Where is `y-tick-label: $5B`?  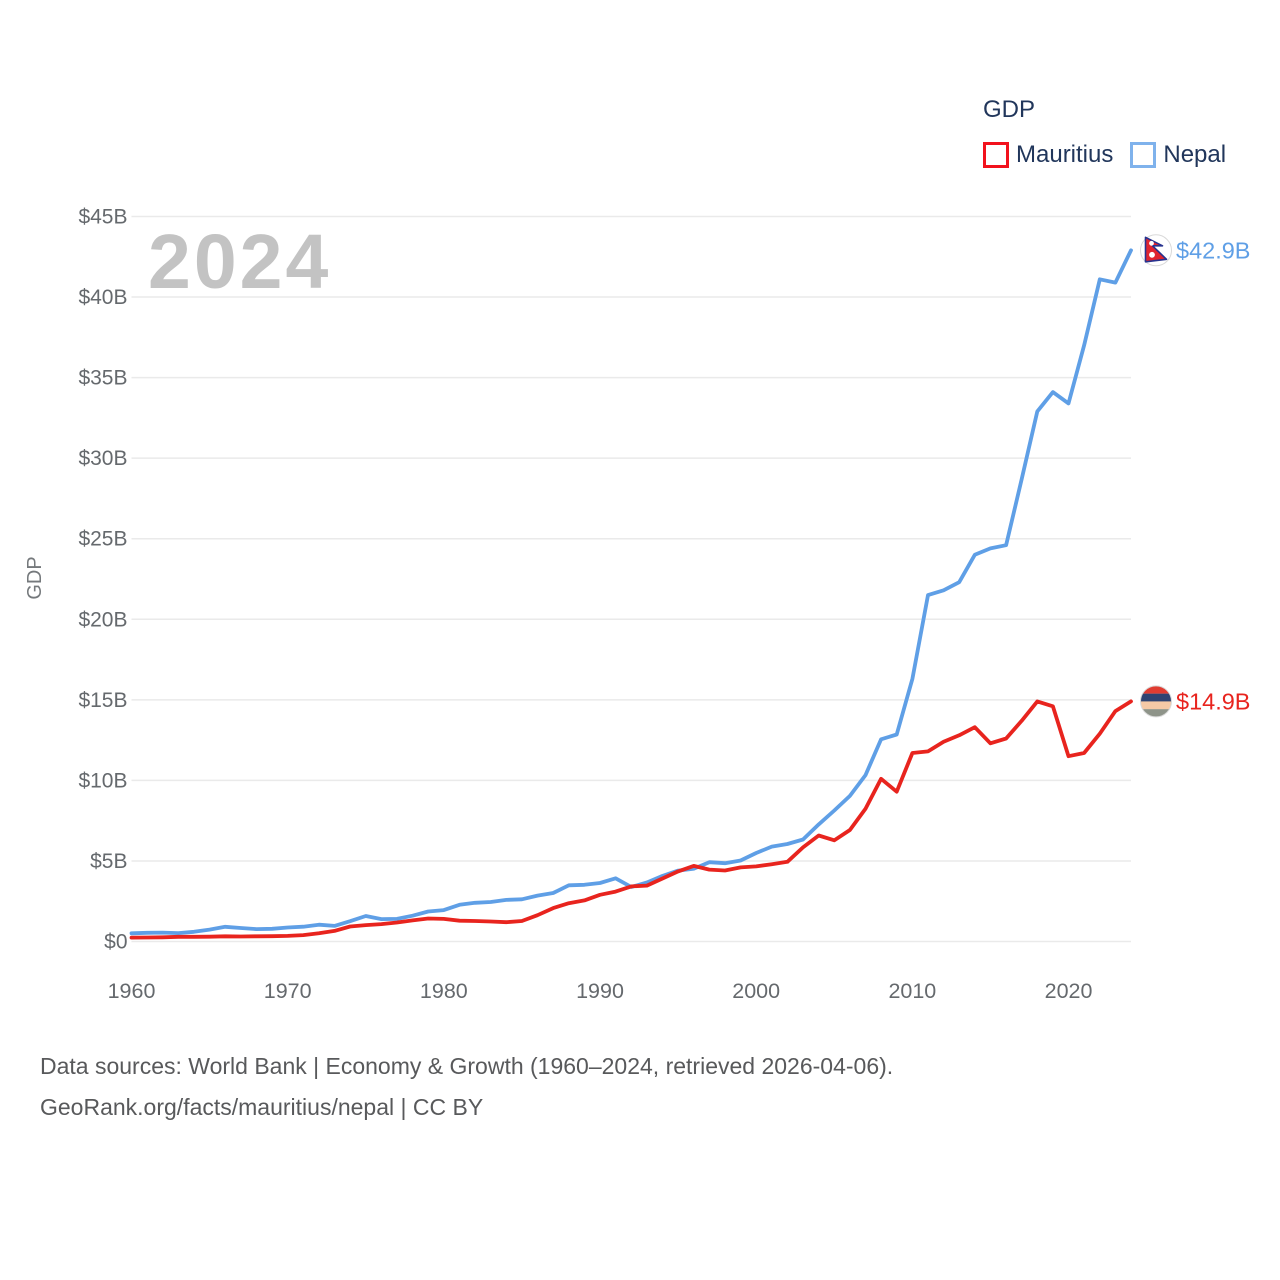 y-tick-label: $5B is located at coordinates (108, 861).